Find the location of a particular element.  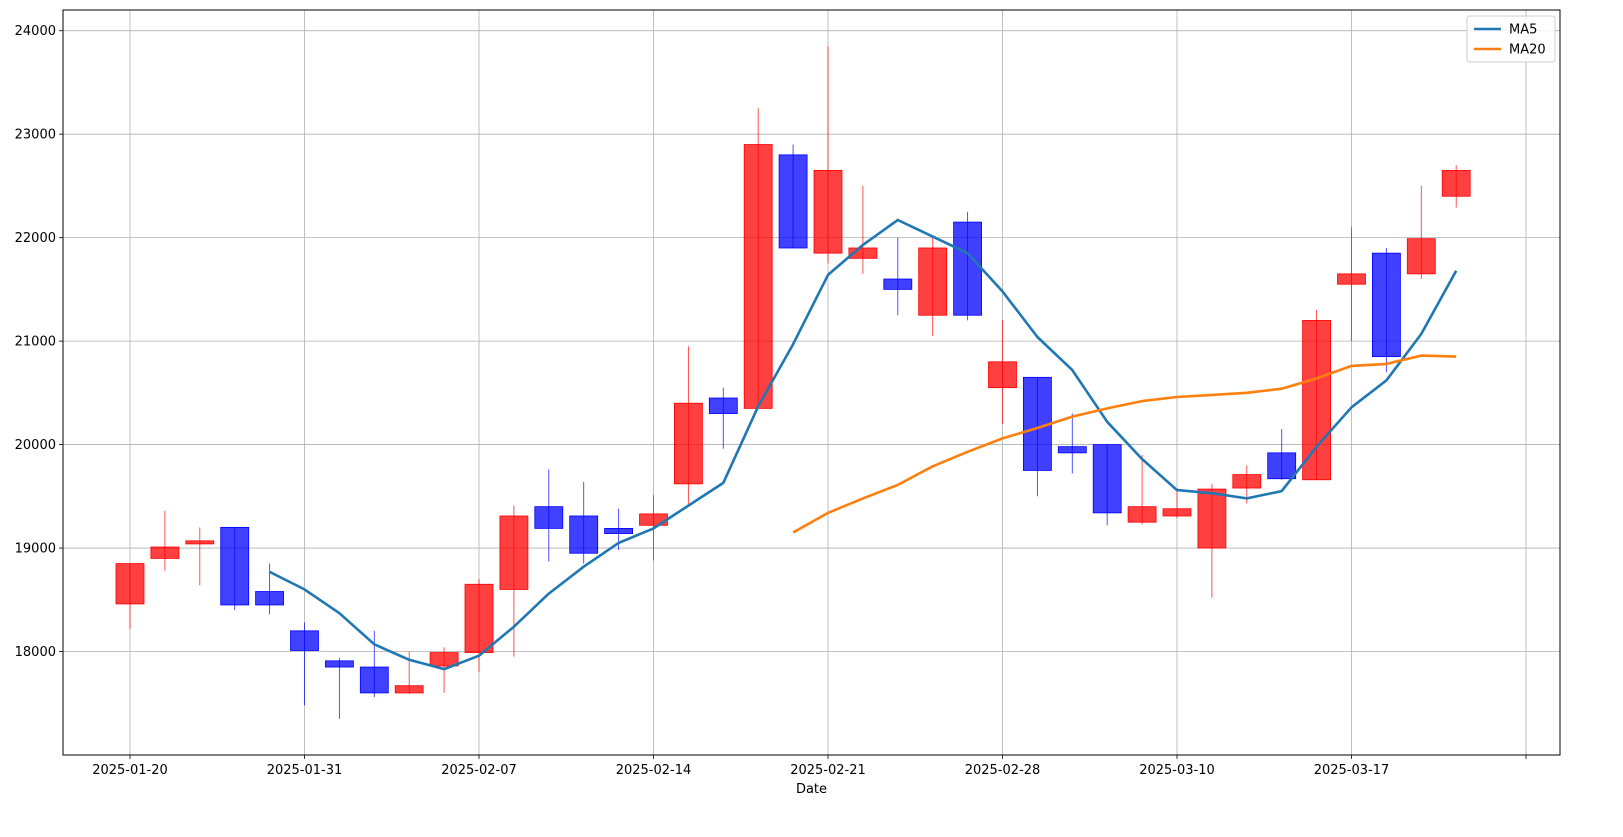

x-tick-label: 2025-02-07 is located at coordinates (479, 770).